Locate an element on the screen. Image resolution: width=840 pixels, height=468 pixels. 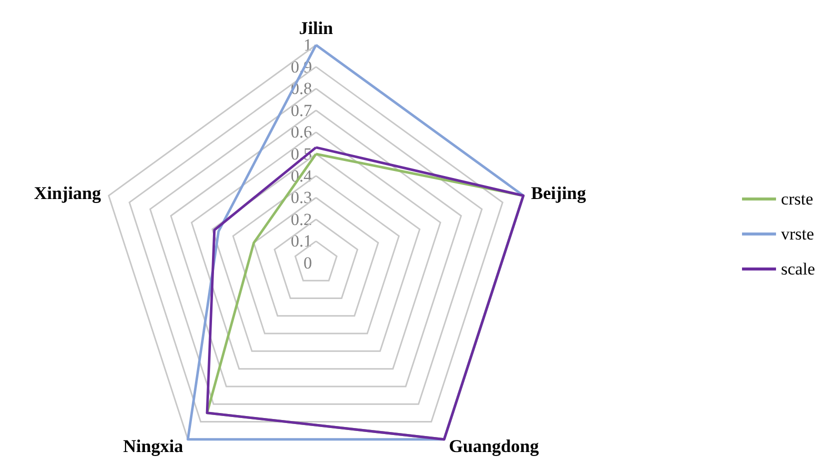
y-tick-label: 0.1 is located at coordinates (301, 241).